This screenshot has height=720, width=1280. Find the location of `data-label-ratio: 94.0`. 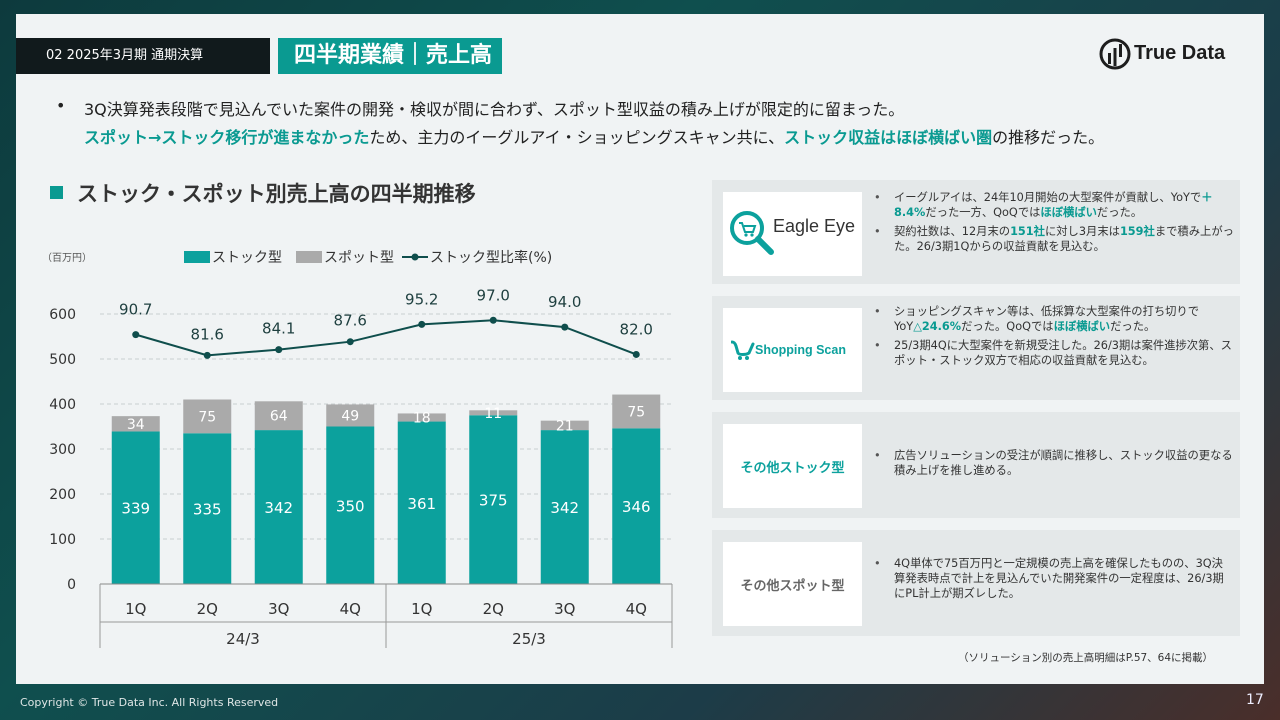

data-label-ratio: 94.0 is located at coordinates (564, 302).